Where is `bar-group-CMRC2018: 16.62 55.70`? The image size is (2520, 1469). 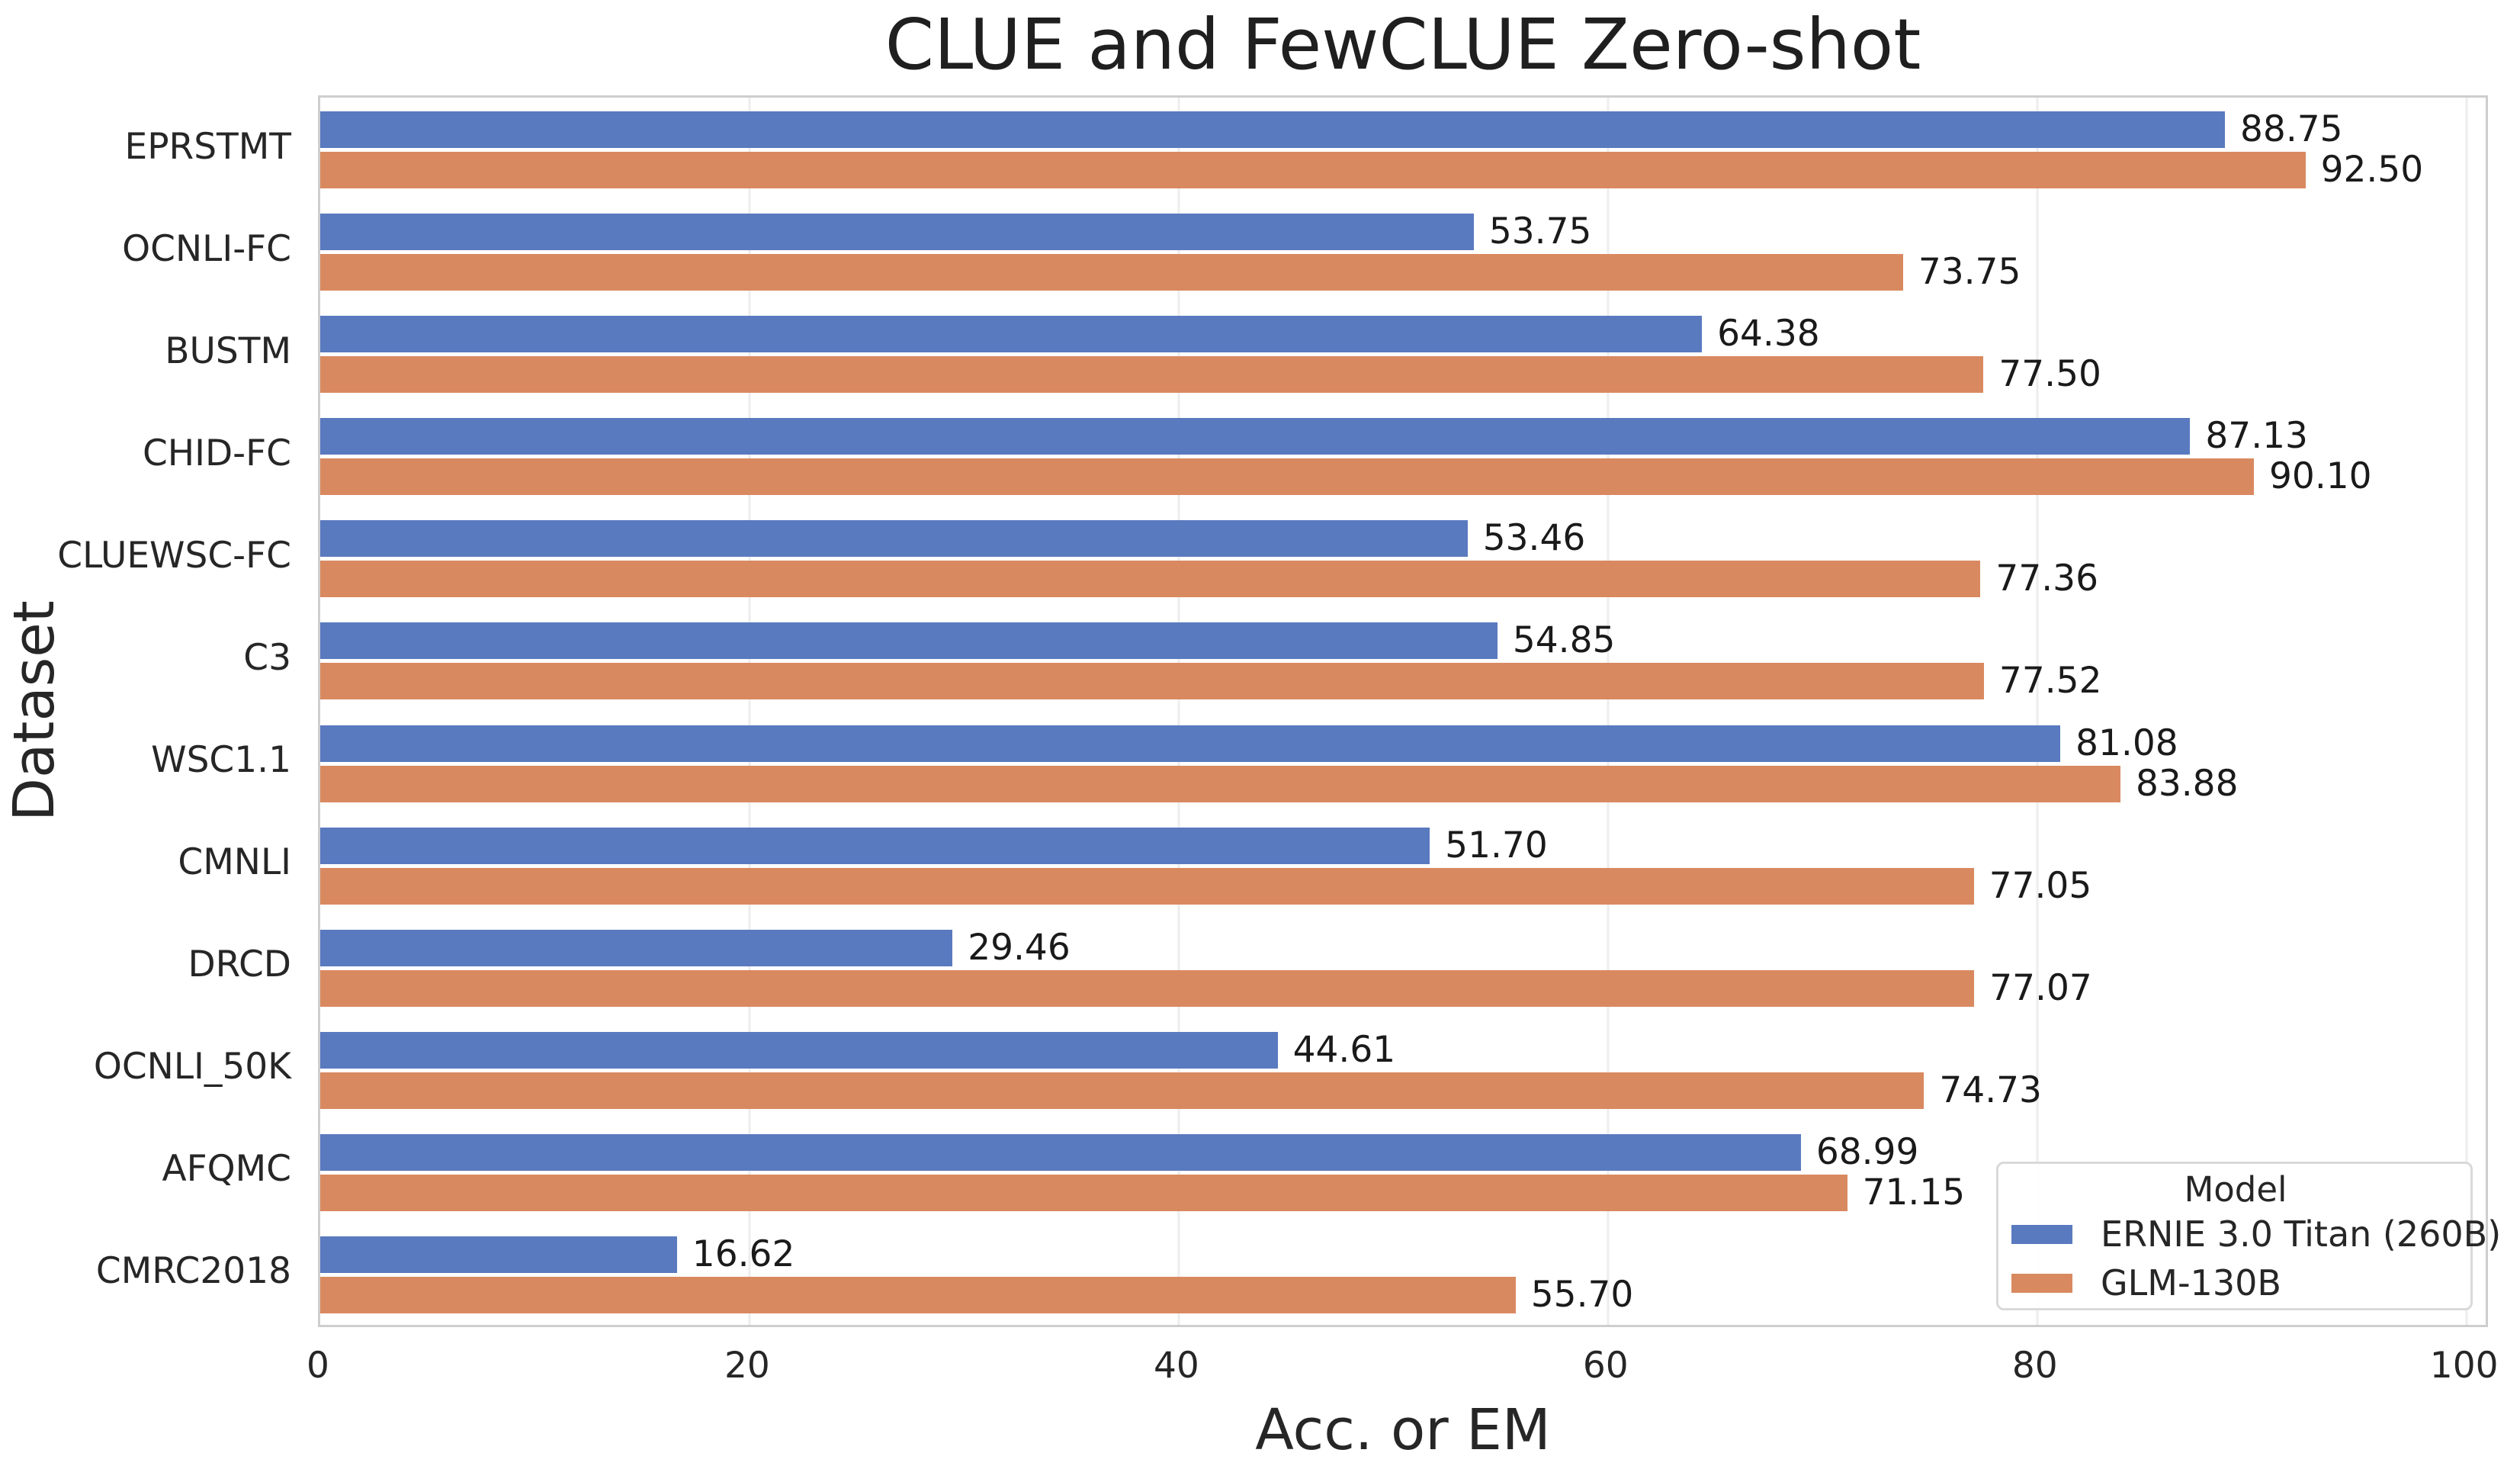
bar-group-CMRC2018: 16.62 55.70 is located at coordinates (1403, 1274).